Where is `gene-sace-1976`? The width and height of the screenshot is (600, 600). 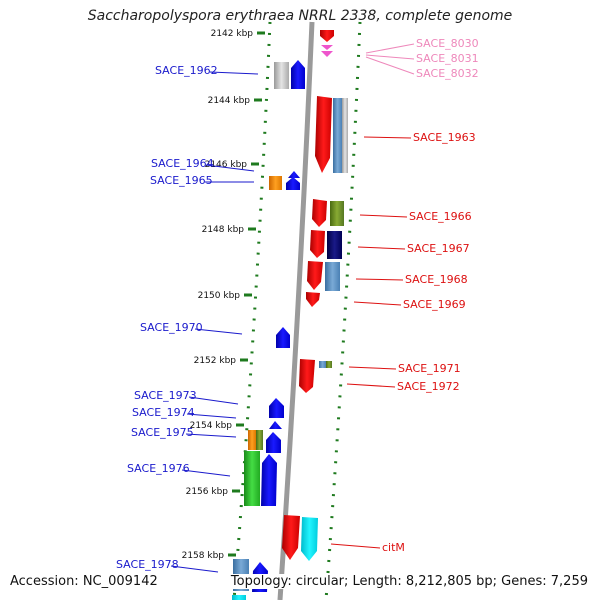 gene-sace-1976 is located at coordinates (269, 480).